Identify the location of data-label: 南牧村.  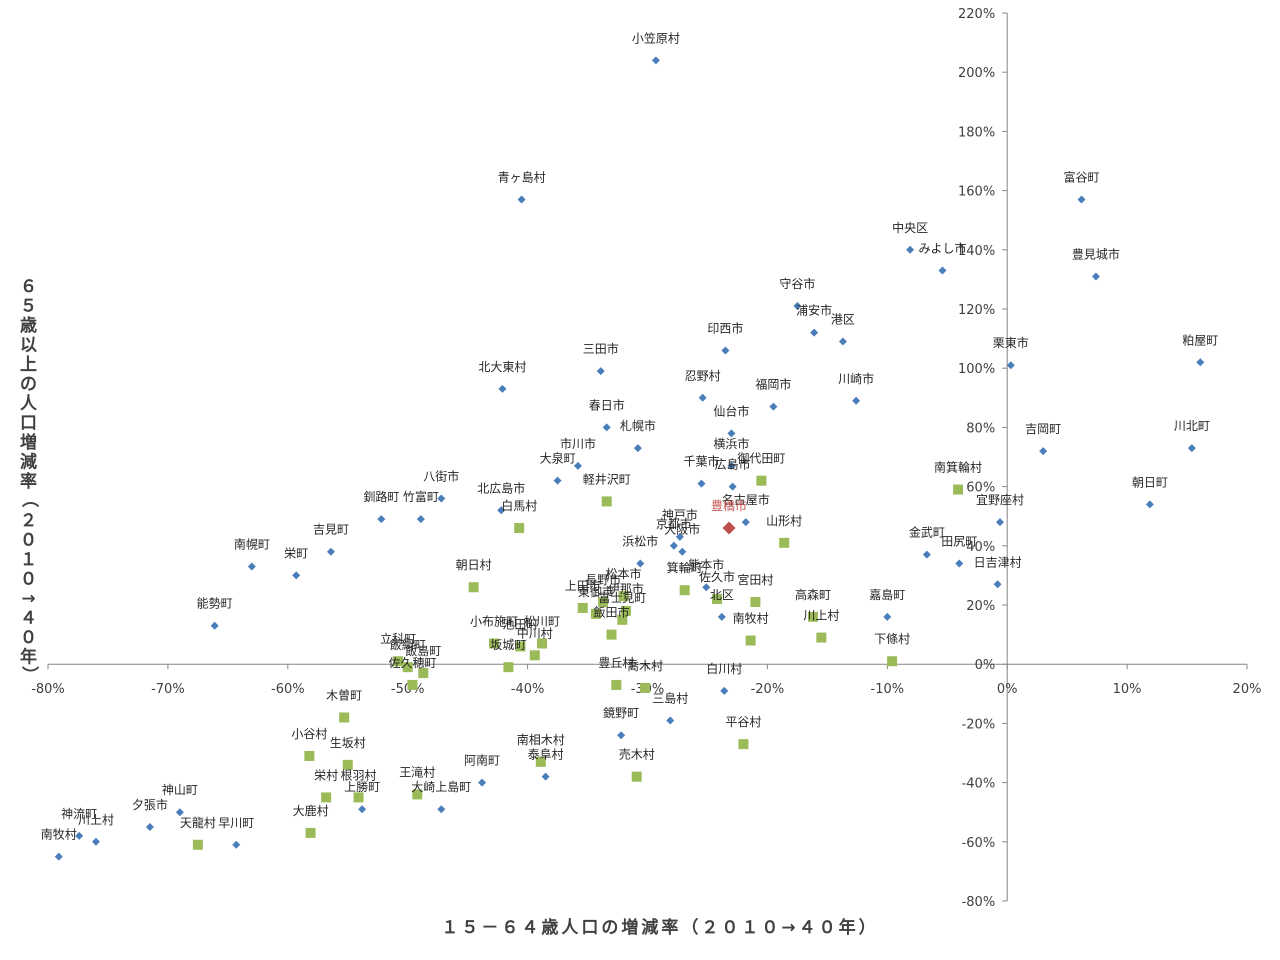
(59, 834).